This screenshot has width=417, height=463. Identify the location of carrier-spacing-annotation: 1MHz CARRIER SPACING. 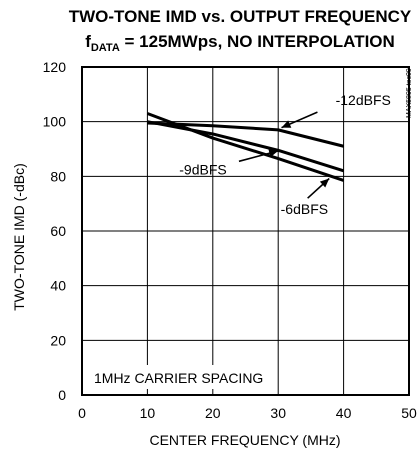
(178, 378).